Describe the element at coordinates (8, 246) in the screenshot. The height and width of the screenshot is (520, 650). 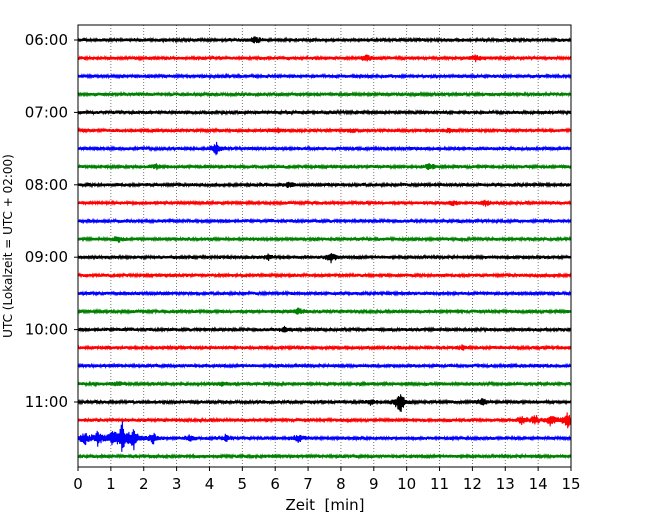
I see `y-axis-label: UTC (Lokalzeit = UTC + 02:00)` at that location.